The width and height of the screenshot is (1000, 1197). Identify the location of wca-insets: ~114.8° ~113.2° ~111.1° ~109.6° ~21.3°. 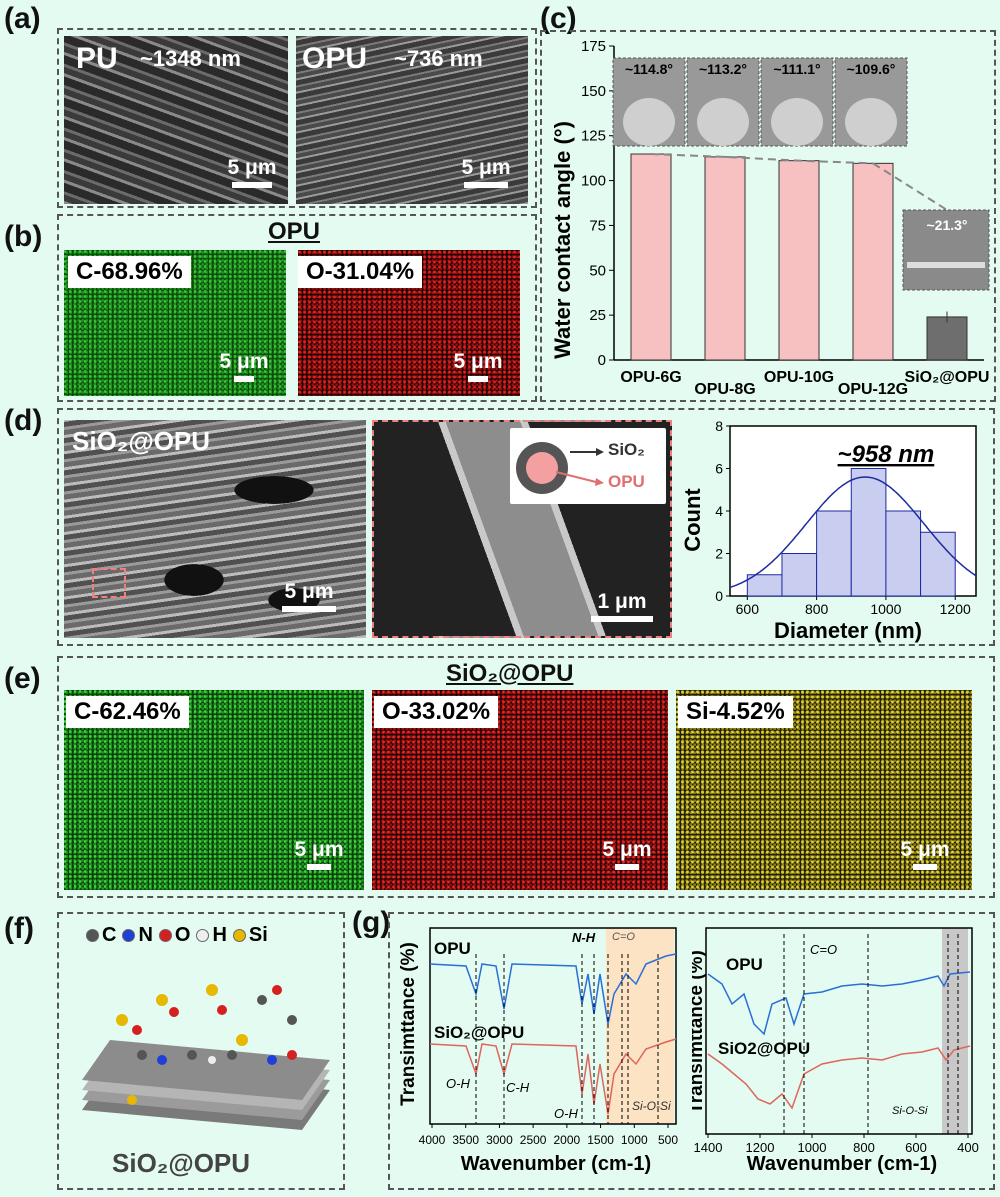
(801, 190).